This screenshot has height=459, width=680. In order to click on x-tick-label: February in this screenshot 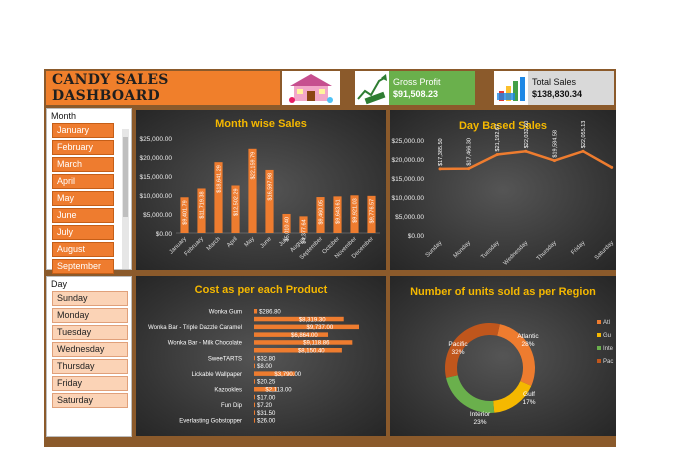, I will do `click(194, 246)`.